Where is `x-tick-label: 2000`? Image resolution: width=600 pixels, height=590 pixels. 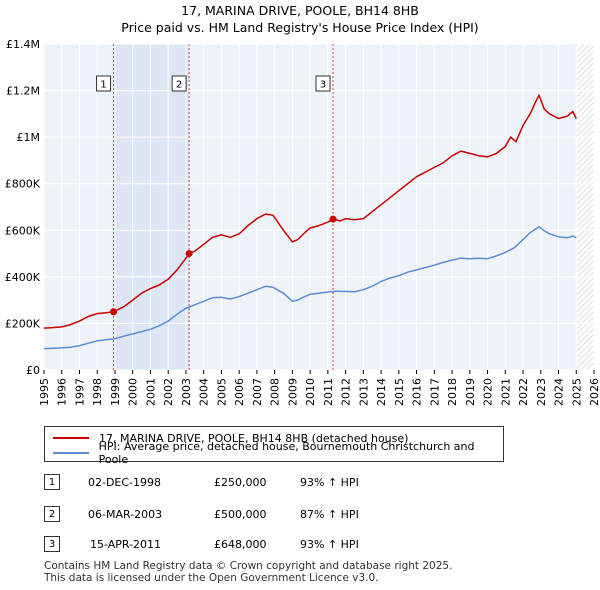 x-tick-label: 2000 is located at coordinates (133, 392).